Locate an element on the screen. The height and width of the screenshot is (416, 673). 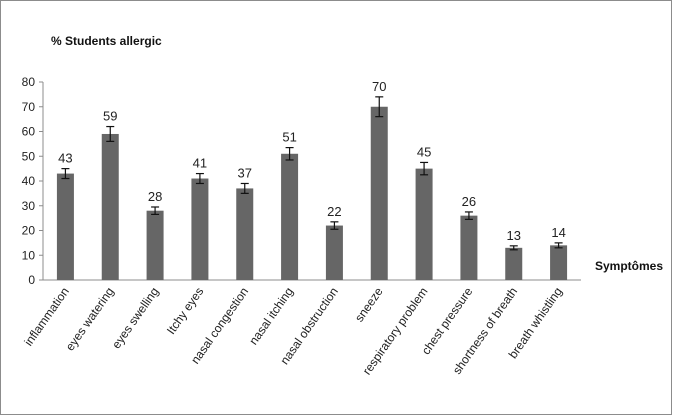
y-tick-label: 0 is located at coordinates (31, 280).